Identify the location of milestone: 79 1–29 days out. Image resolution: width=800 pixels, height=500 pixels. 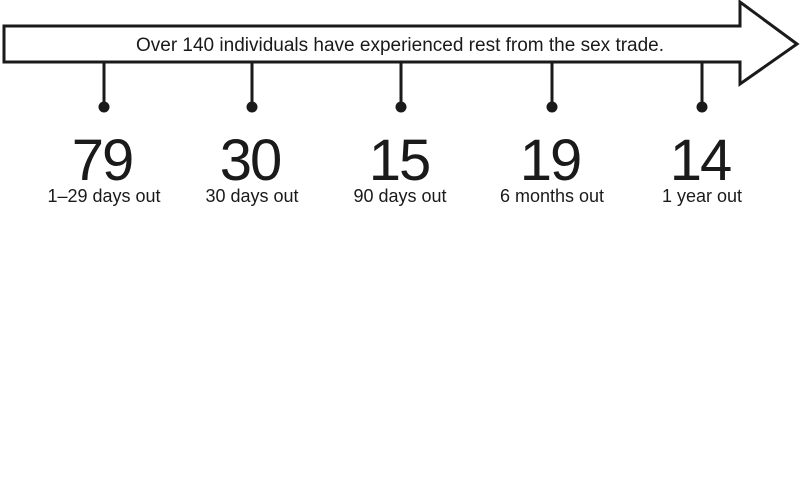
(104, 134).